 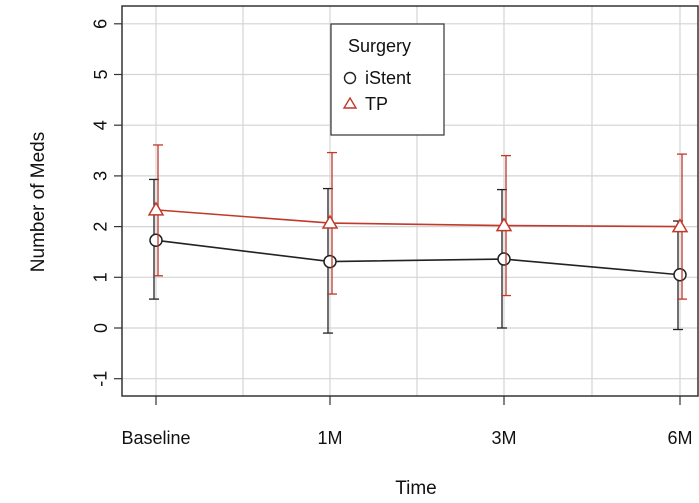 What do you see at coordinates (101, 227) in the screenshot?
I see `y-tick-label: 2` at bounding box center [101, 227].